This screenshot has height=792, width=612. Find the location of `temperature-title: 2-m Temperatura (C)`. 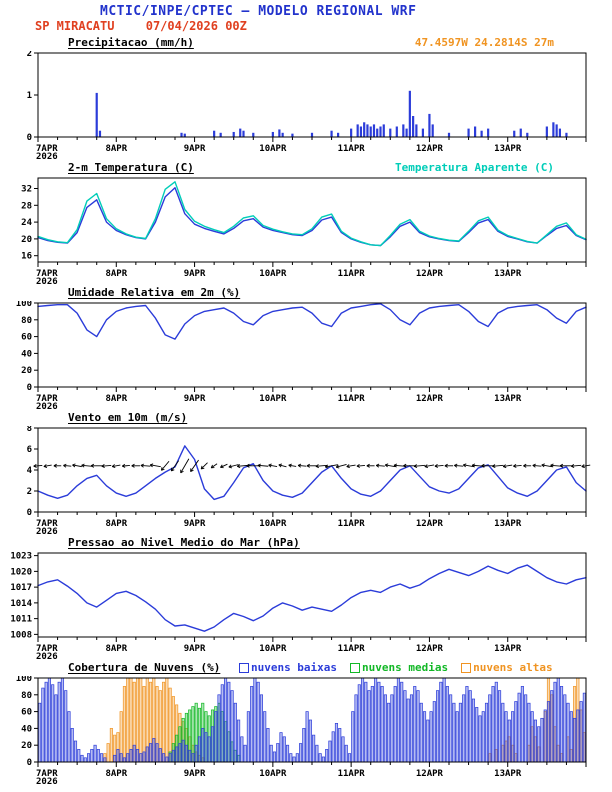

temperature-title: 2-m Temperatura (C) is located at coordinates (131, 167).